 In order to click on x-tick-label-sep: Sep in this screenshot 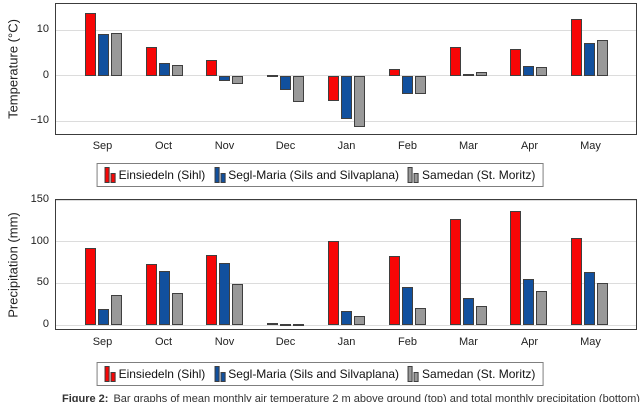, I will do `click(102, 146)`.